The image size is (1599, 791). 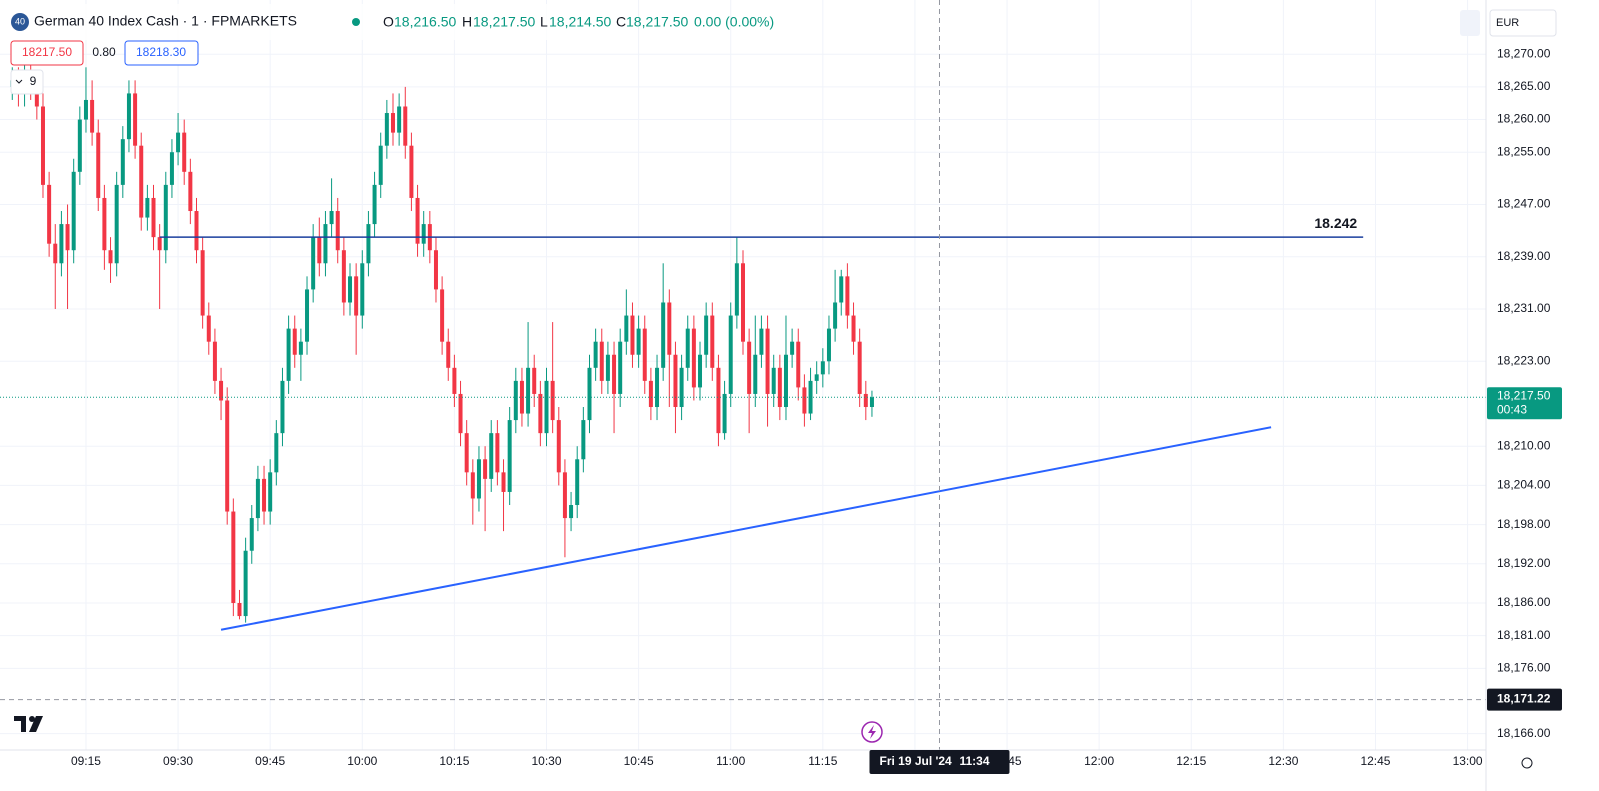 What do you see at coordinates (467, 22) in the screenshot?
I see `ohlc-key: H` at bounding box center [467, 22].